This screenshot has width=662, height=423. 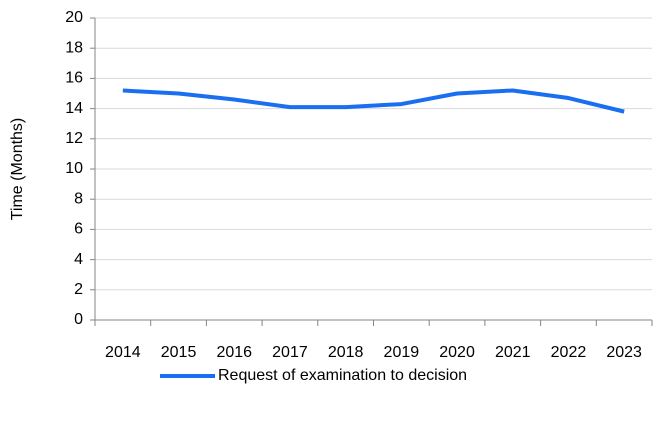 What do you see at coordinates (569, 352) in the screenshot?
I see `x-tick-label: 2022` at bounding box center [569, 352].